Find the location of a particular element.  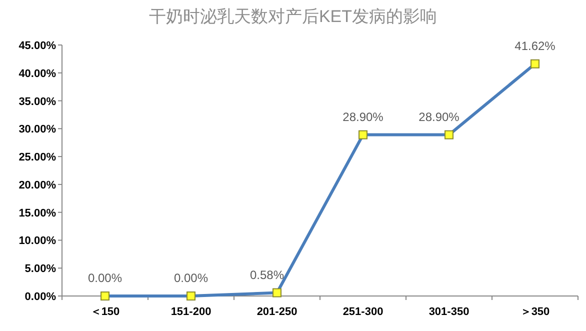

y-tick-label: 0.00% is located at coordinates (40, 297).